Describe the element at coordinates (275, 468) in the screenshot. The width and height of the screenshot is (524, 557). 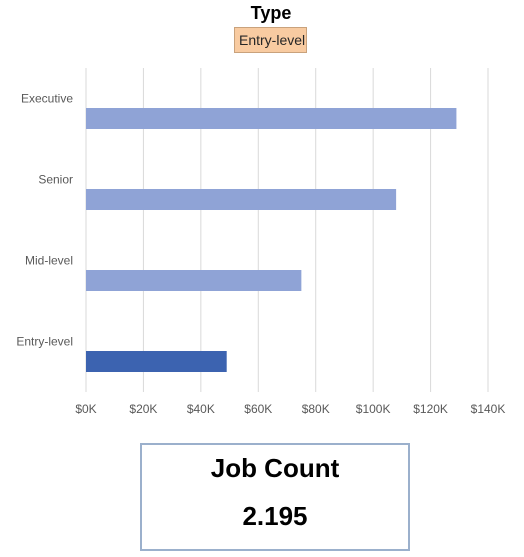
I see `job-count-label: Job Count` at that location.